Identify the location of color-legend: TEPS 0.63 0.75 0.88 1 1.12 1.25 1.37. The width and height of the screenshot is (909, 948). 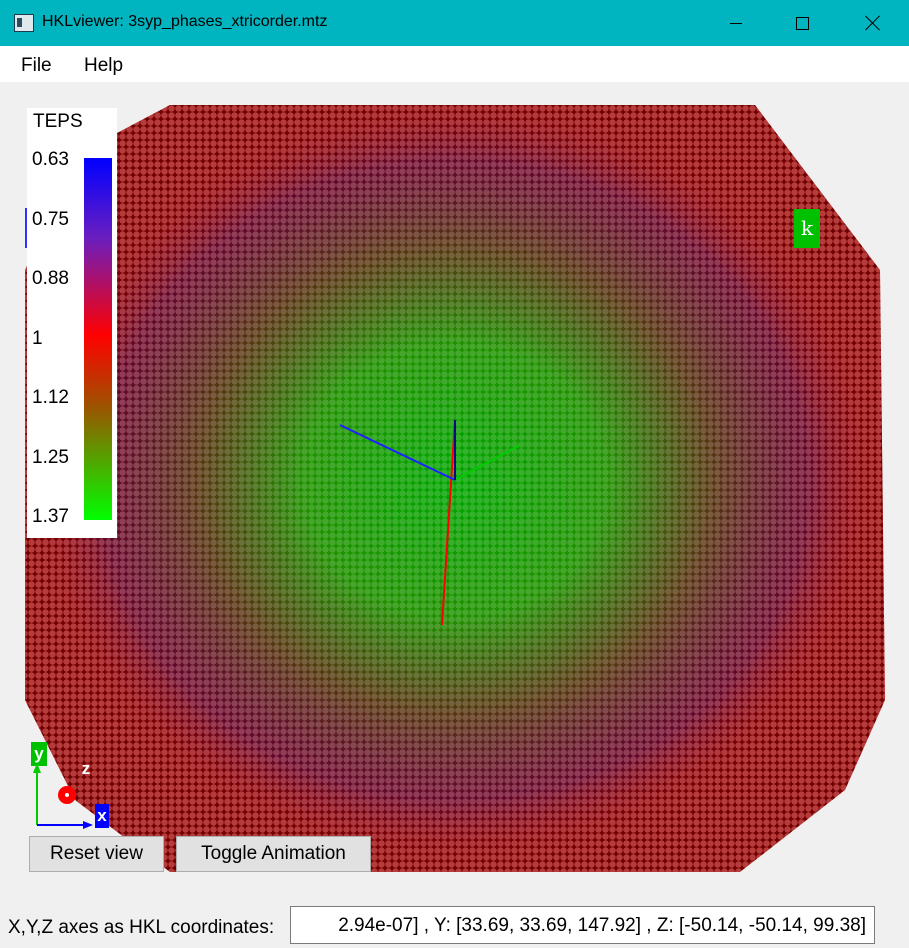
(72, 323).